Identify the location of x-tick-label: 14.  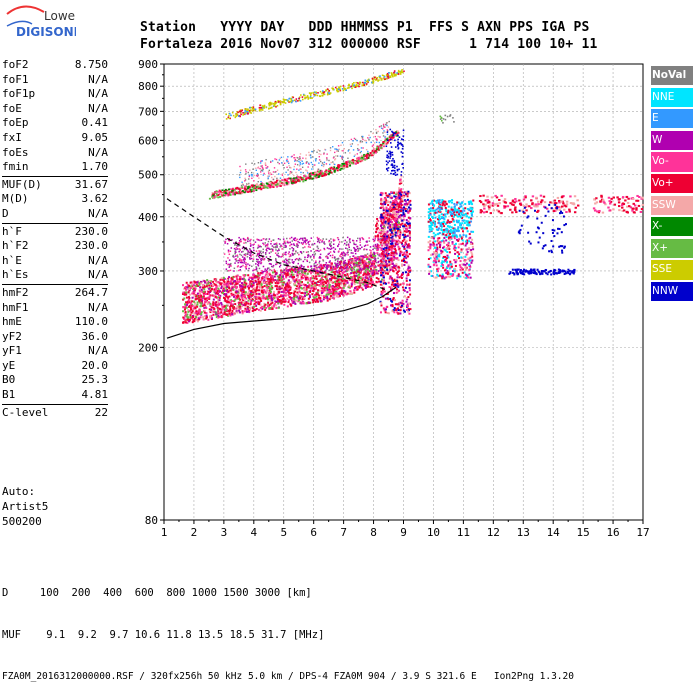
(554, 532).